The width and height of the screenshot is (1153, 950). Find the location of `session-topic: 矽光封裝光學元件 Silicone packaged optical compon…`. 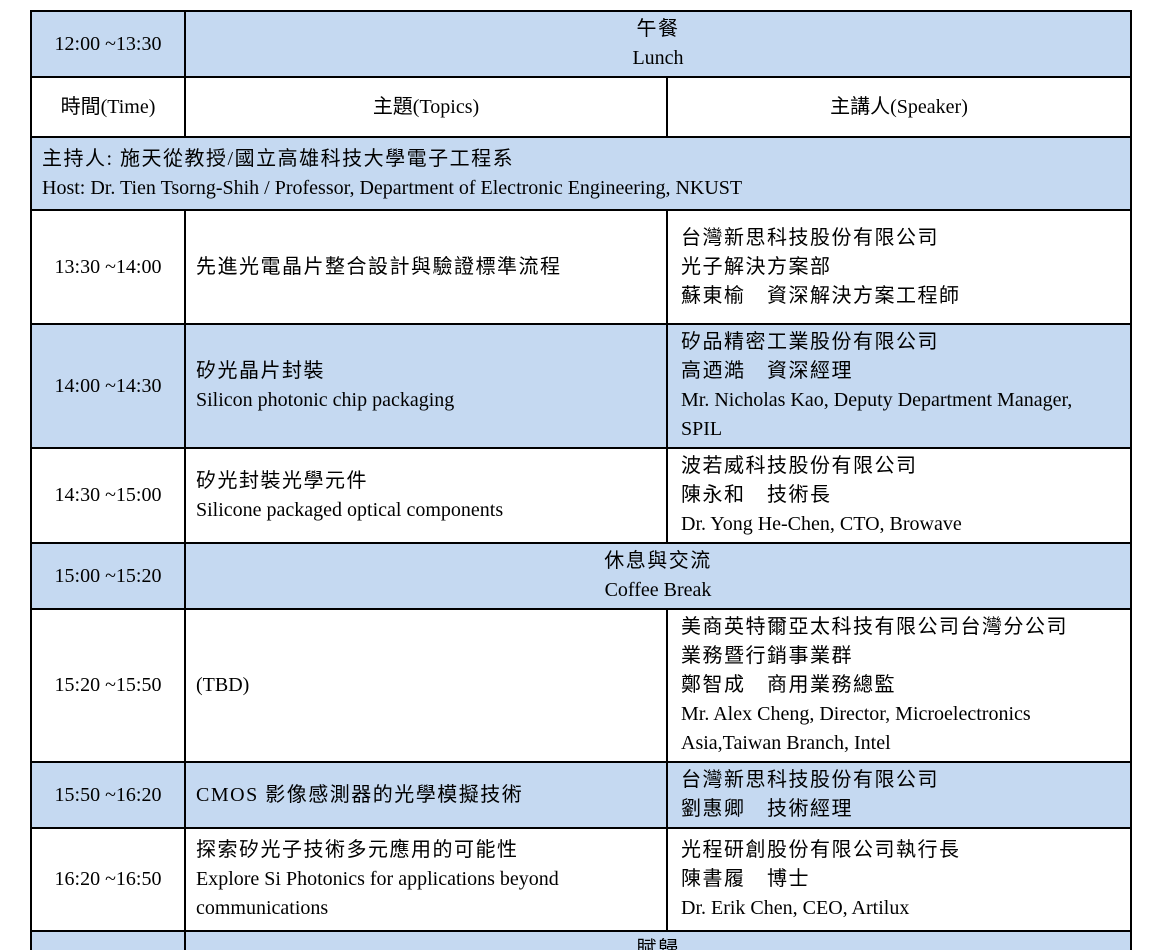

session-topic: 矽光封裝光學元件 Silicone packaged optical compon… is located at coordinates (426, 495).